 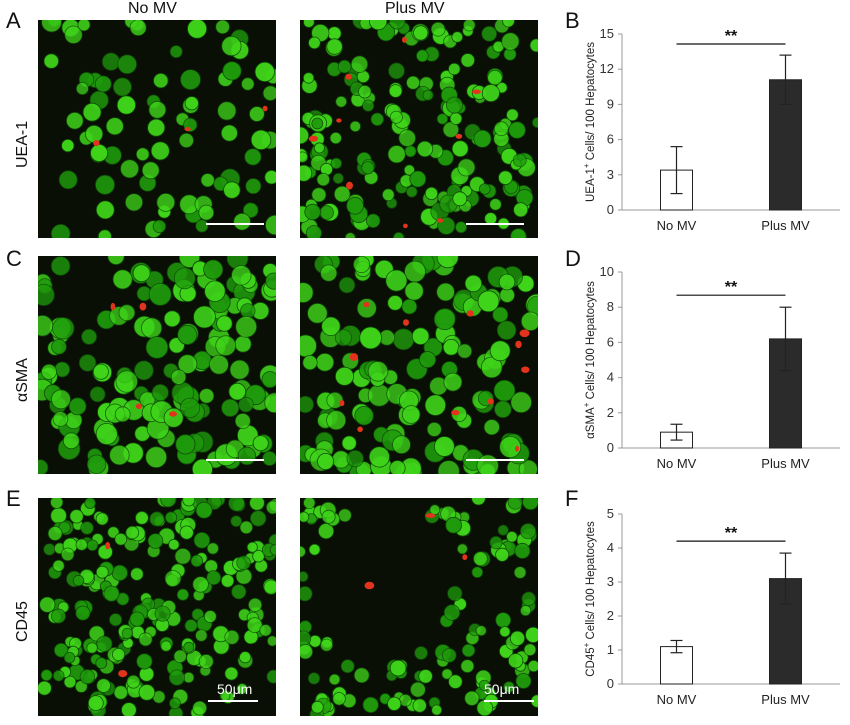 I want to click on y-tick-label: 9, so click(x=610, y=103).